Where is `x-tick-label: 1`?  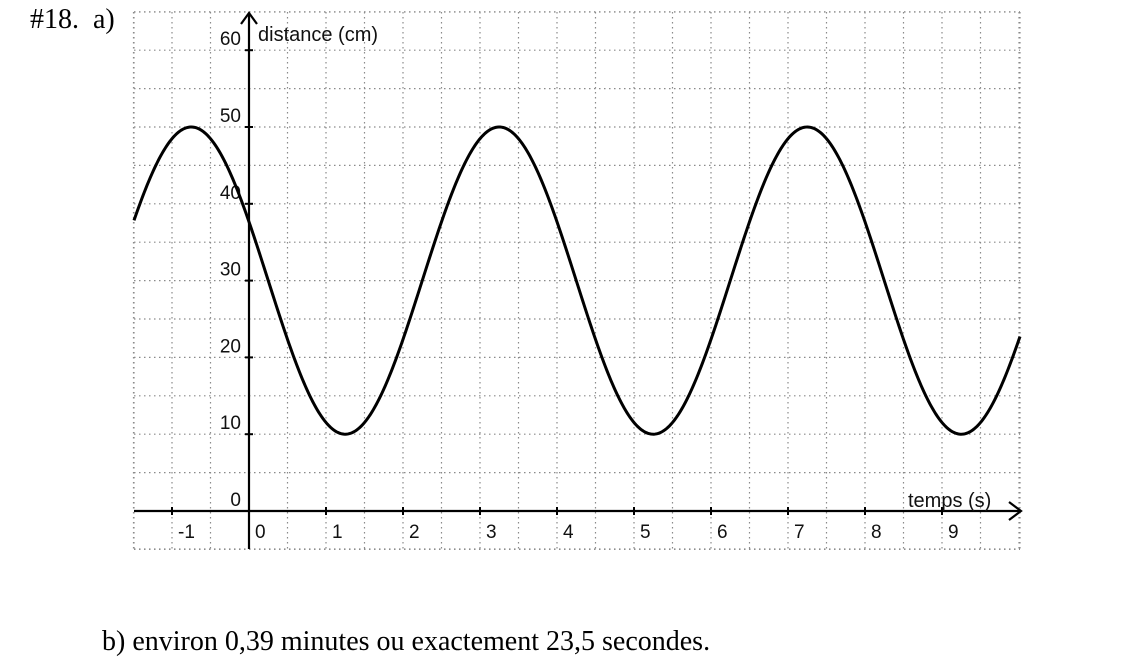
x-tick-label: 1 is located at coordinates (337, 532).